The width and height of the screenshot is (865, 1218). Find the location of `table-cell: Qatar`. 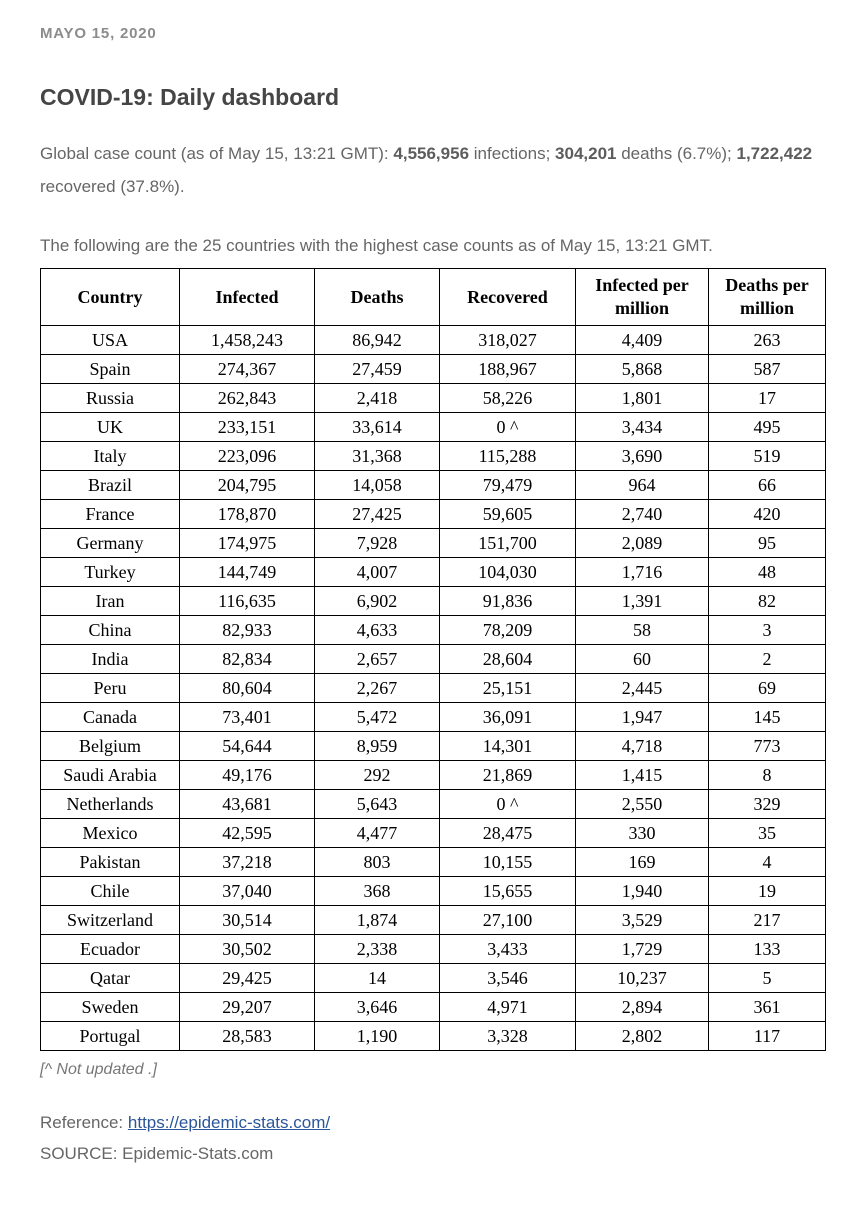

table-cell: Qatar is located at coordinates (110, 978).